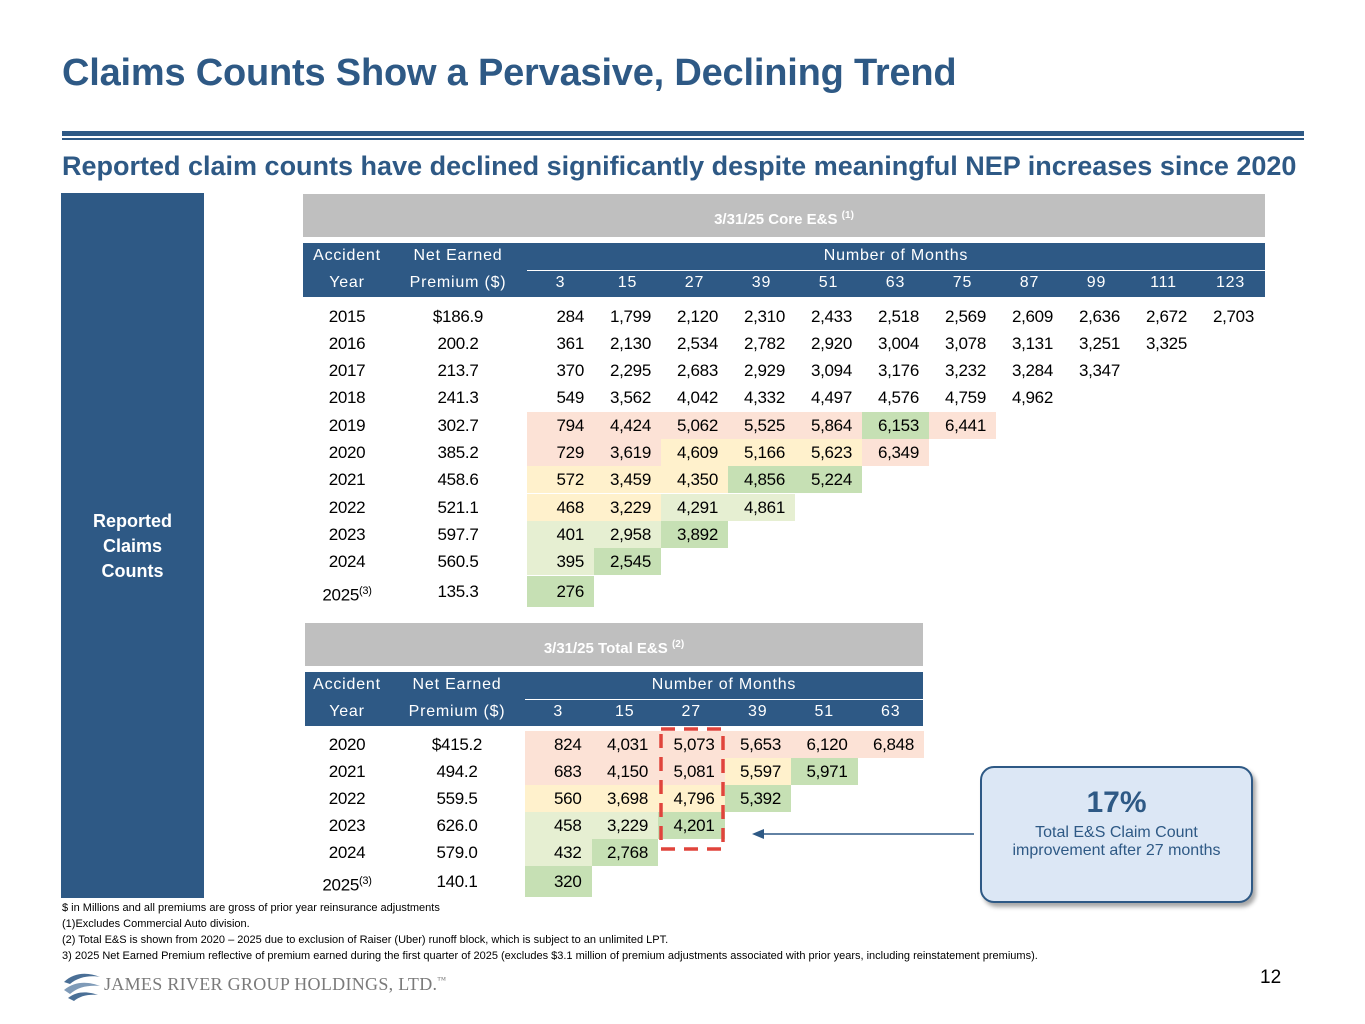  I want to click on claim-count-cell: 4,291, so click(694, 507).